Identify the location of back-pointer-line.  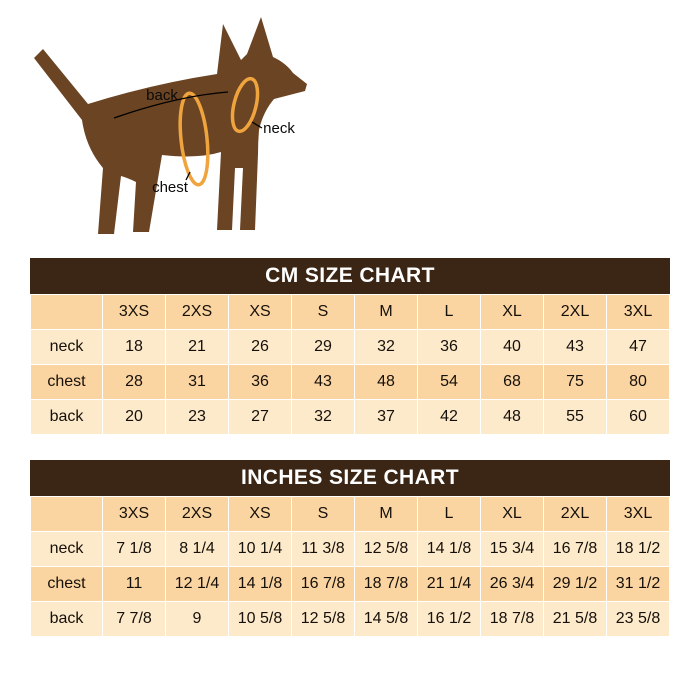
(171, 105).